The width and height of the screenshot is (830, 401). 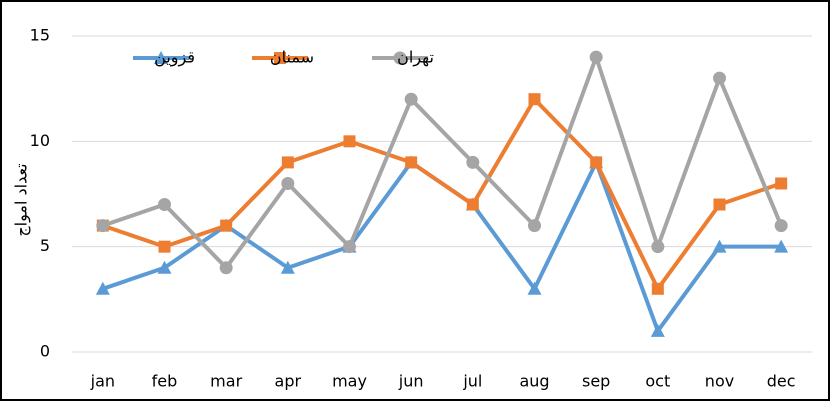 What do you see at coordinates (292, 57) in the screenshot?
I see `legend-label: سمنان` at bounding box center [292, 57].